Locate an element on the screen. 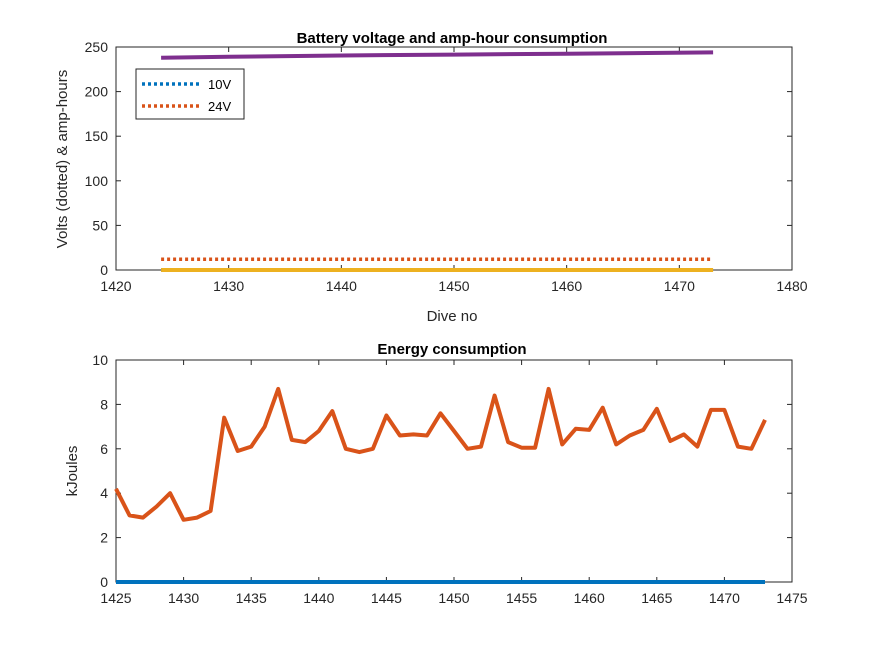  y-tick-label: 4 is located at coordinates (104, 493).